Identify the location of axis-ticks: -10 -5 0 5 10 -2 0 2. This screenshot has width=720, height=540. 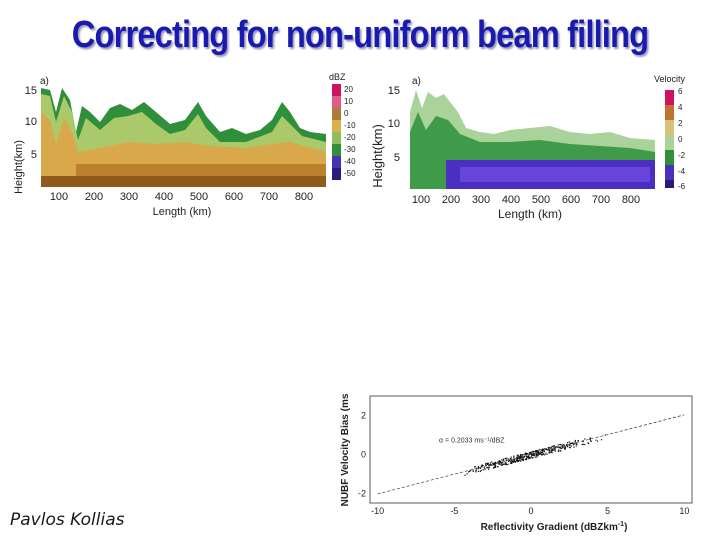
(523, 463).